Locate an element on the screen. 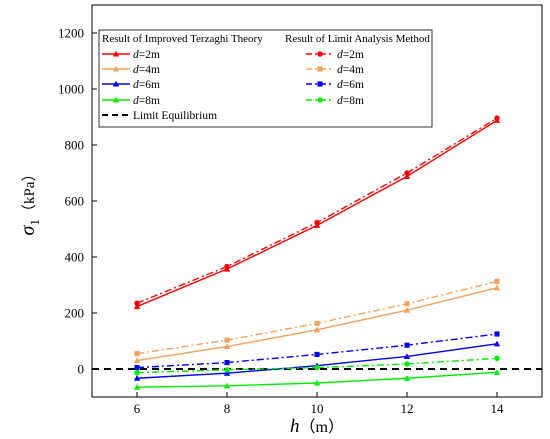 Image resolution: width=550 pixels, height=439 pixels. legend-item-terzaghi: d=2m is located at coordinates (131, 55).